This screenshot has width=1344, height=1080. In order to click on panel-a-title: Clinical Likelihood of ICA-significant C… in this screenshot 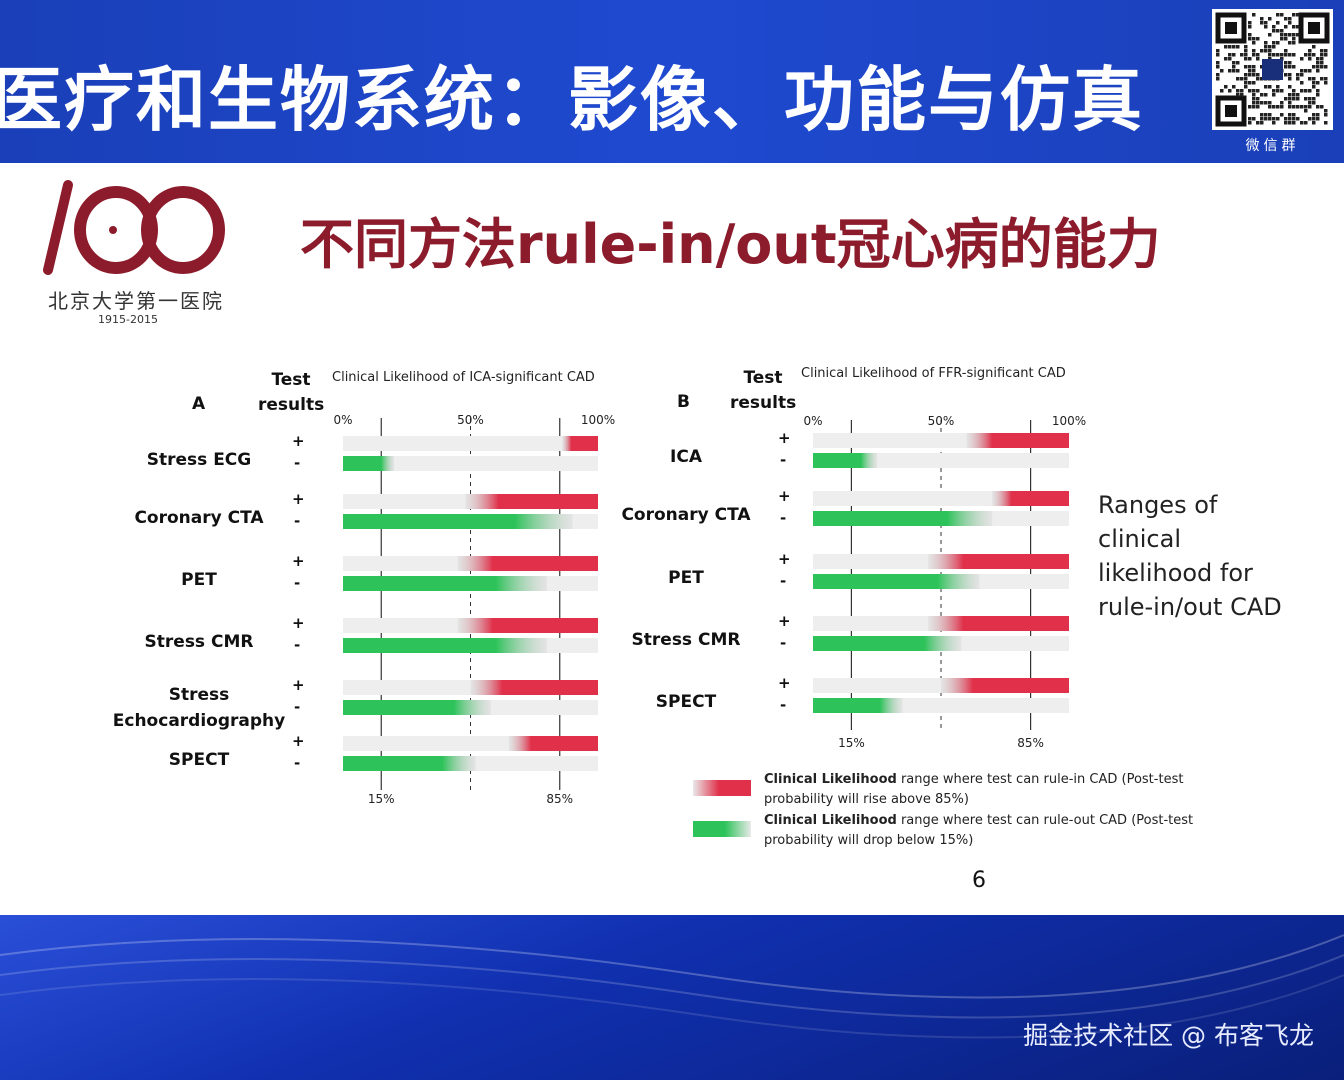, I will do `click(463, 377)`.